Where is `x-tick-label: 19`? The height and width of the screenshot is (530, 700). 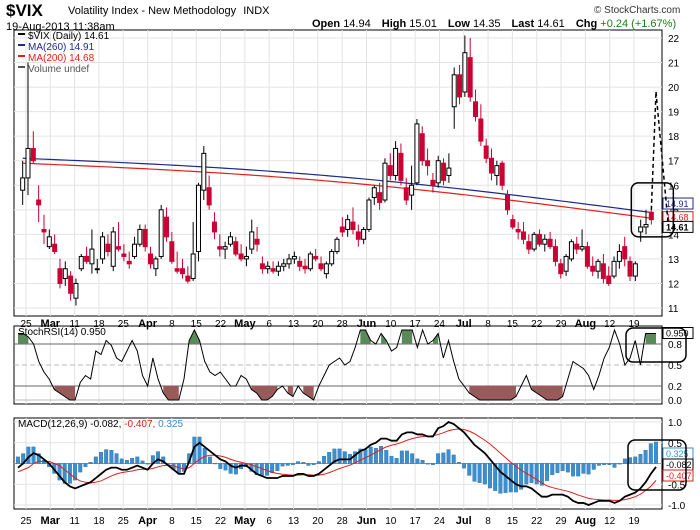
x-tick-label: 19 is located at coordinates (634, 324).